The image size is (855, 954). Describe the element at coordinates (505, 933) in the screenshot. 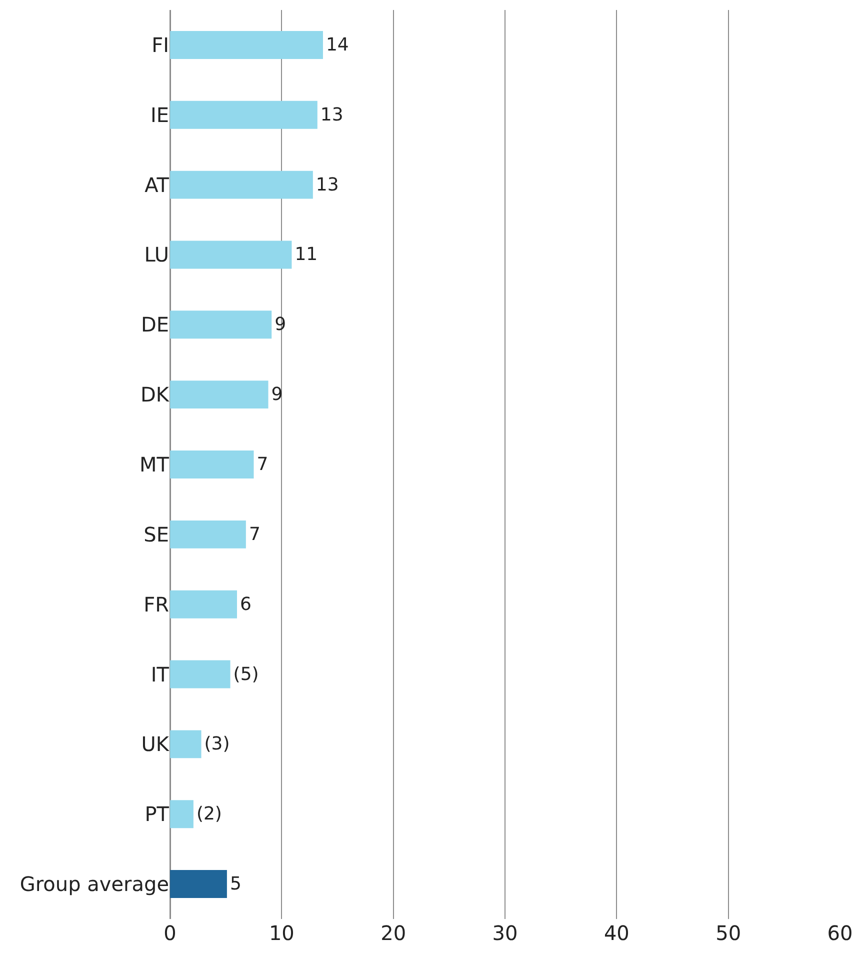

I see `x-tick-label: 30` at that location.